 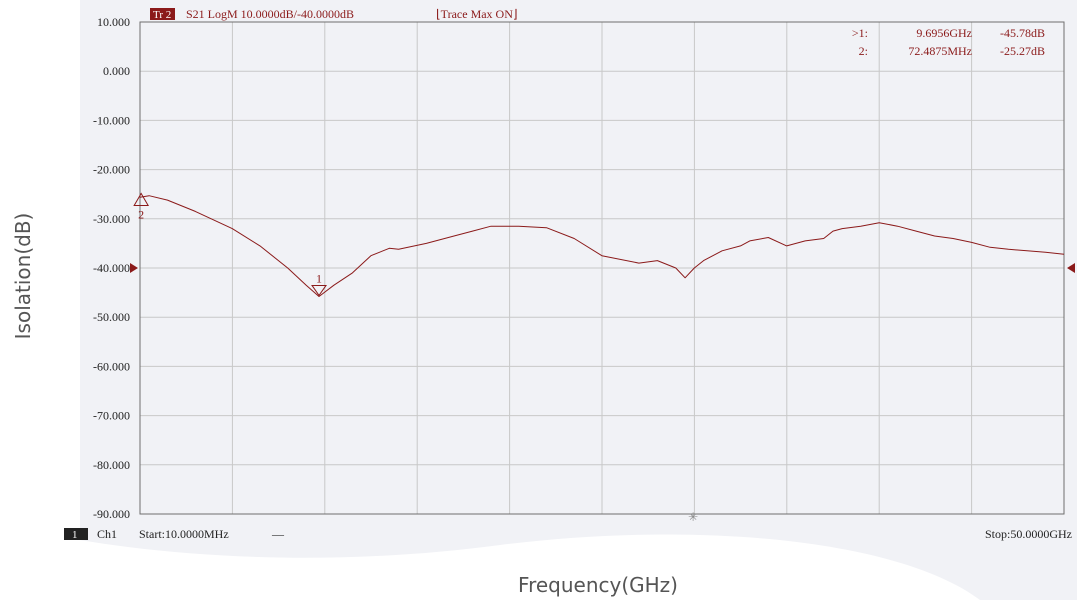 I want to click on start-frequency: Start:10.0000MHz, so click(x=184, y=534).